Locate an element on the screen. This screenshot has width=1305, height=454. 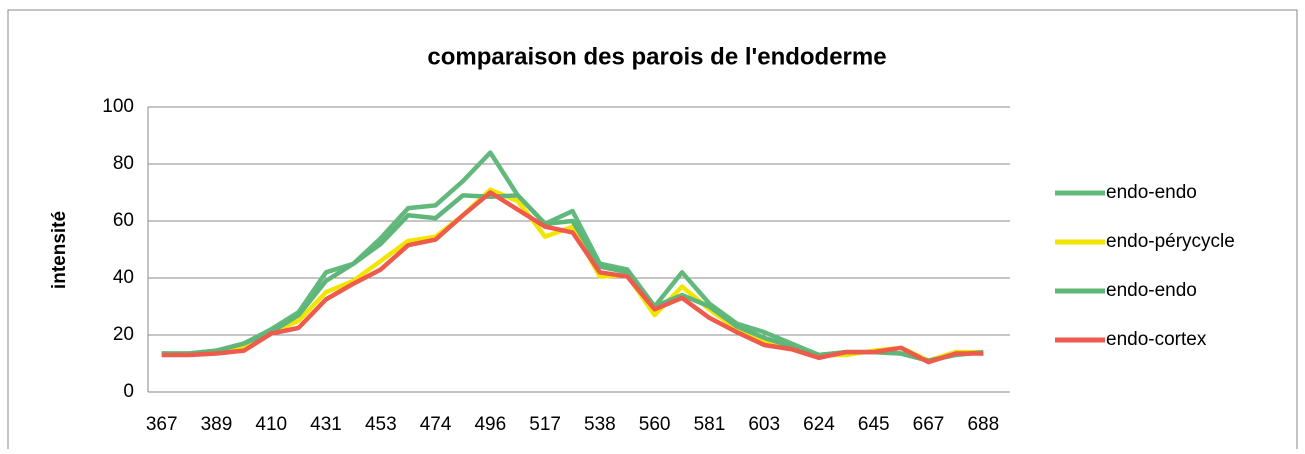
x-tick-label: 624 is located at coordinates (819, 424).